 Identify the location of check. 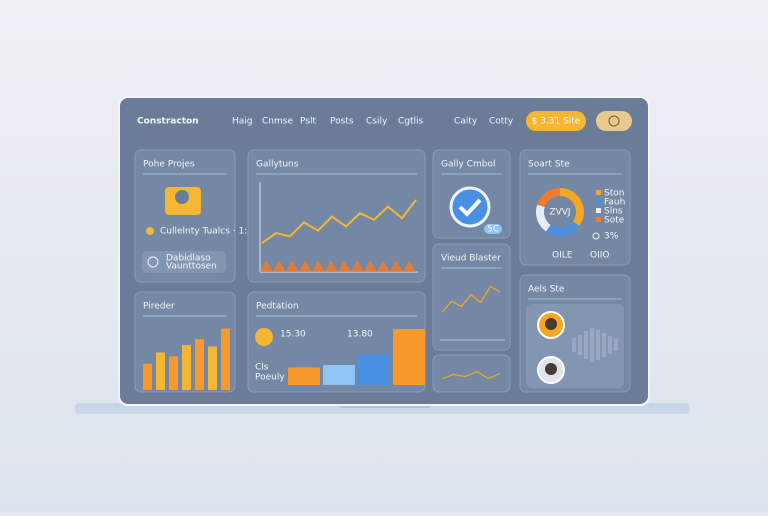
(470, 207).